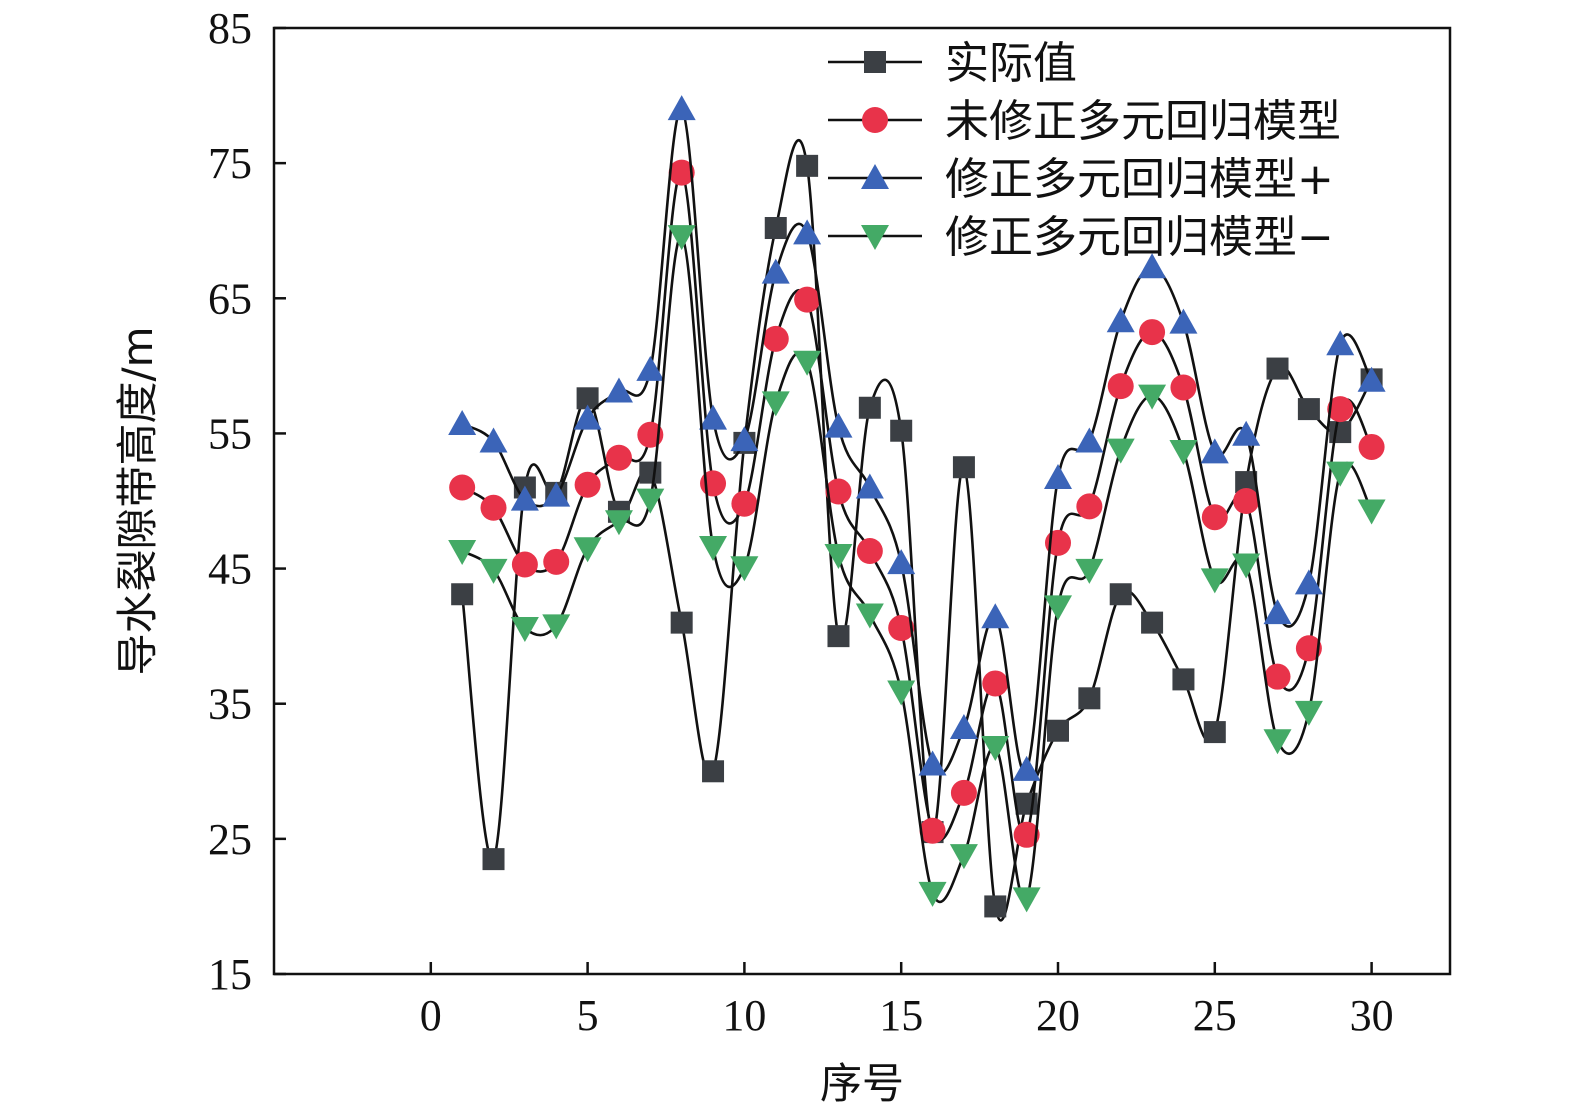  Describe the element at coordinates (230, 28) in the screenshot. I see `y-tick-label: 85` at that location.